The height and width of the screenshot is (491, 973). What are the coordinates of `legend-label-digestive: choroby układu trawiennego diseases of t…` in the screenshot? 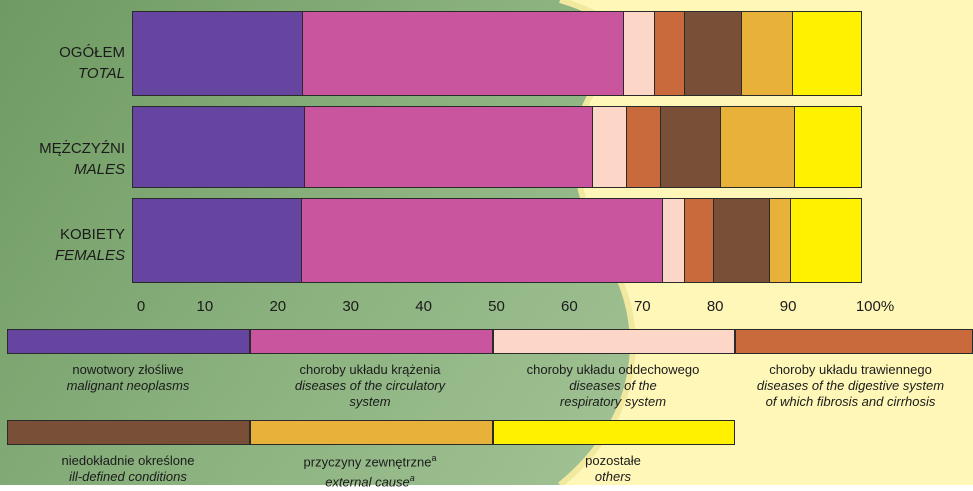 It's located at (850, 386).